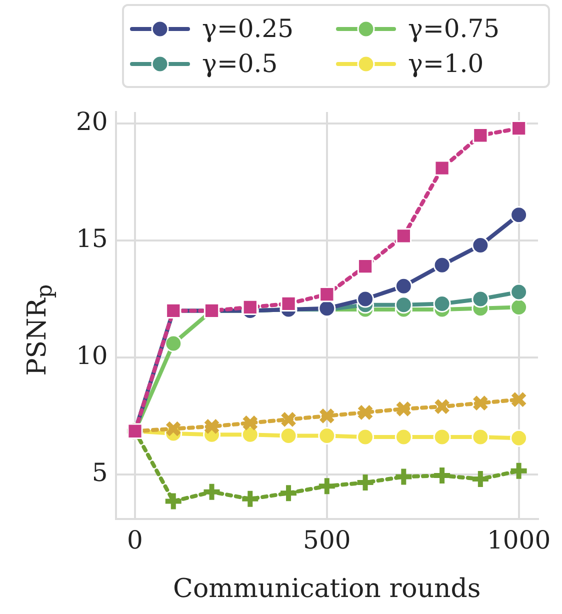 The image size is (562, 614). I want to click on x-tick-label: 0, so click(135, 539).